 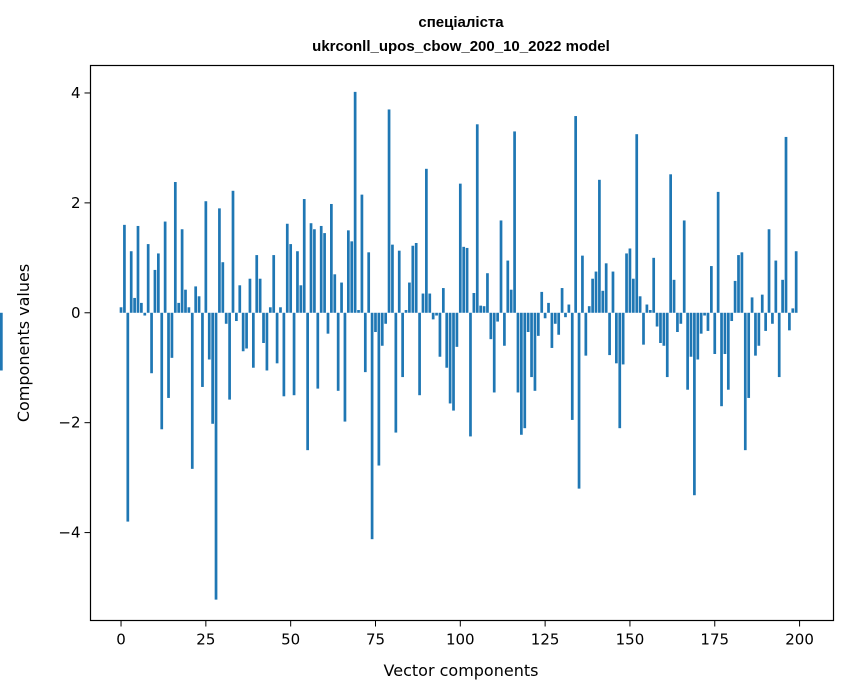 I want to click on x-tick-label: 0, so click(x=121, y=640).